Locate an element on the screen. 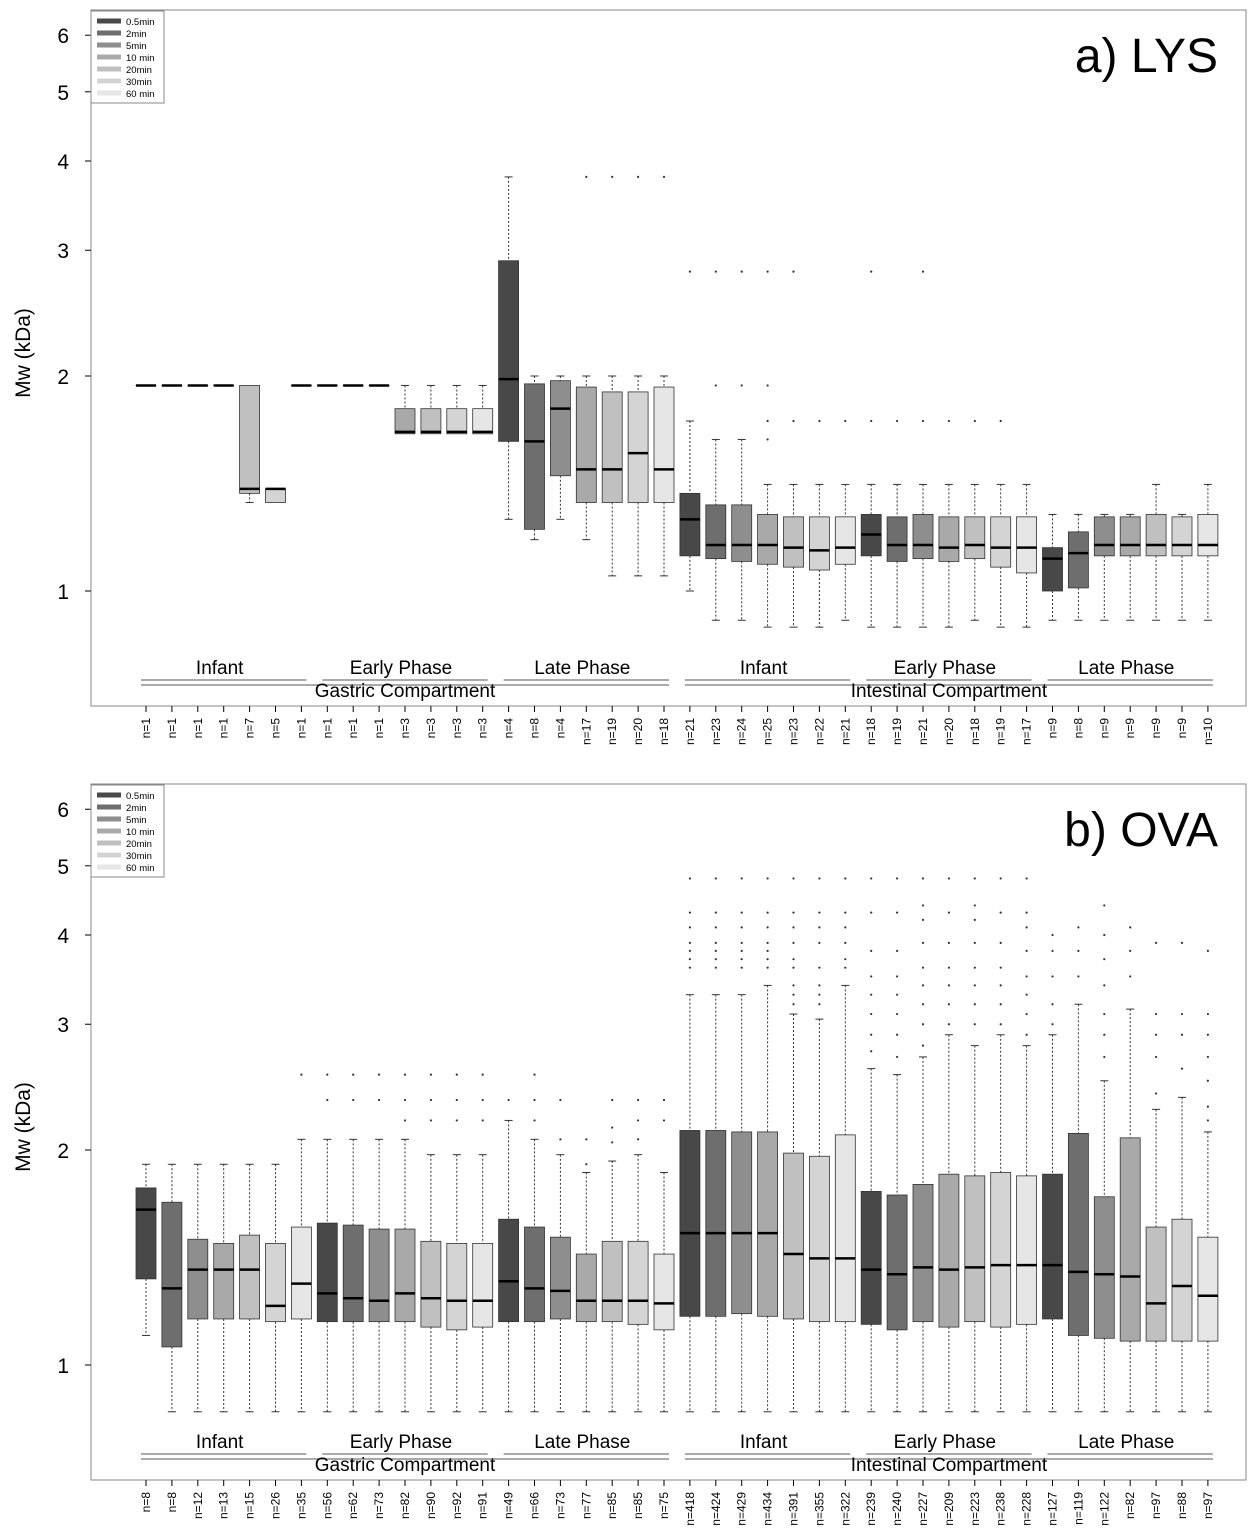 This screenshot has height=1529, width=1248. y-tick-label: 1 is located at coordinates (63, 1366).